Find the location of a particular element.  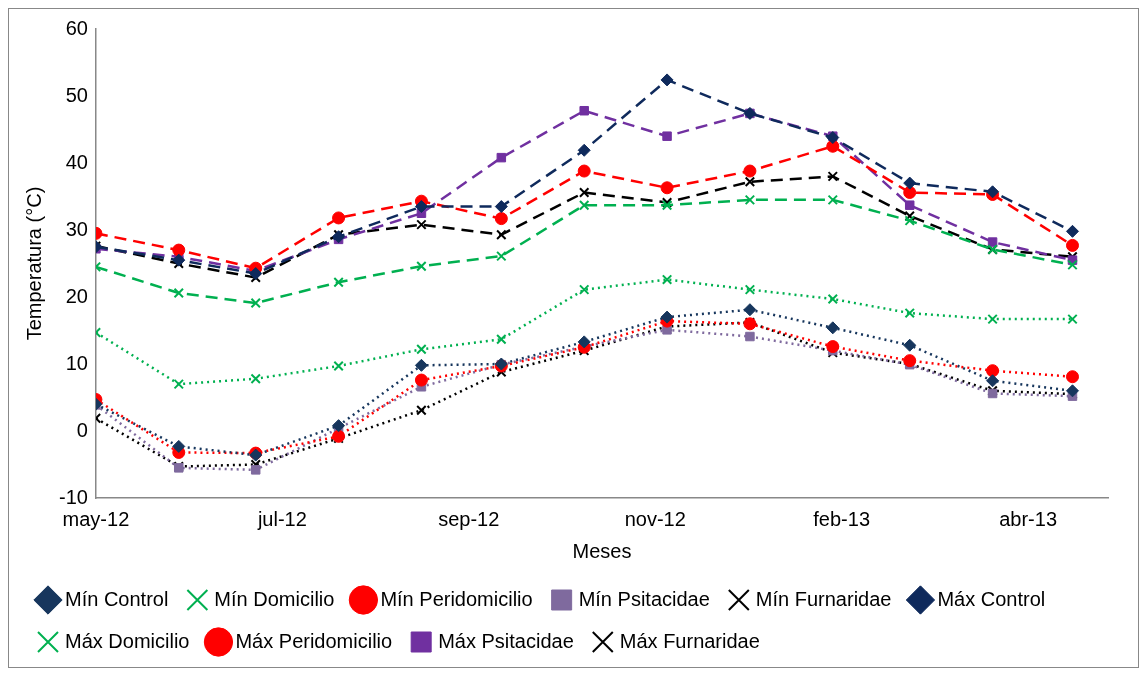

y-tick-label: 20 is located at coordinates (76, 295).